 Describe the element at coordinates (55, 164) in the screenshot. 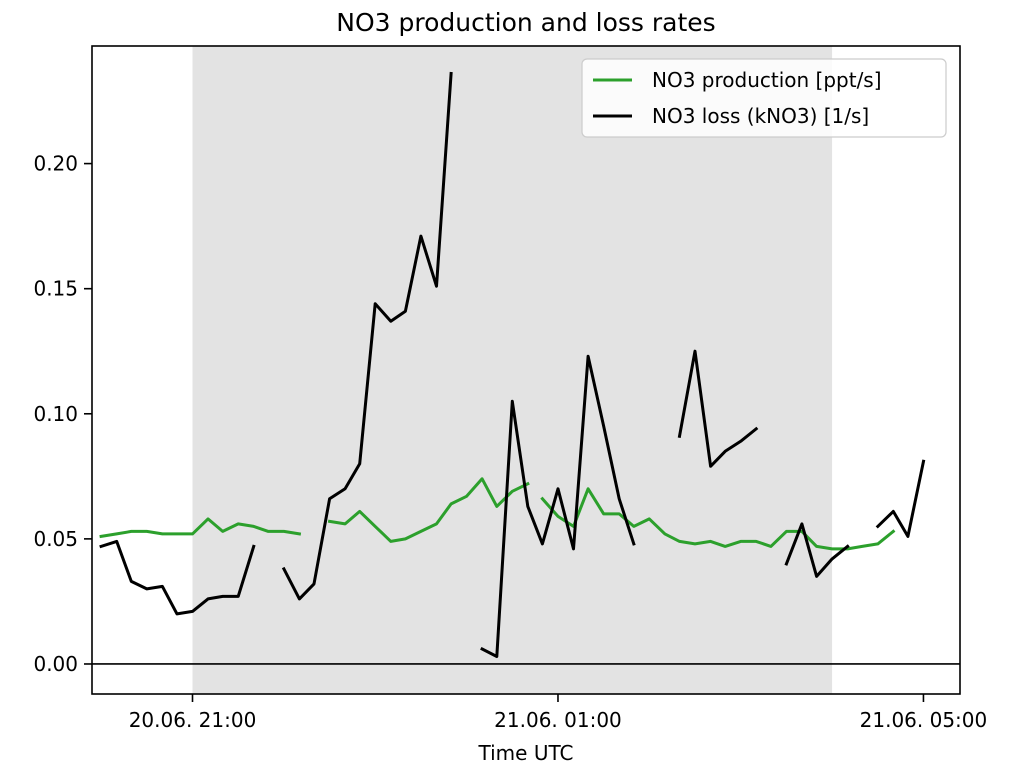

I see `y-tick-label: 0.20` at that location.